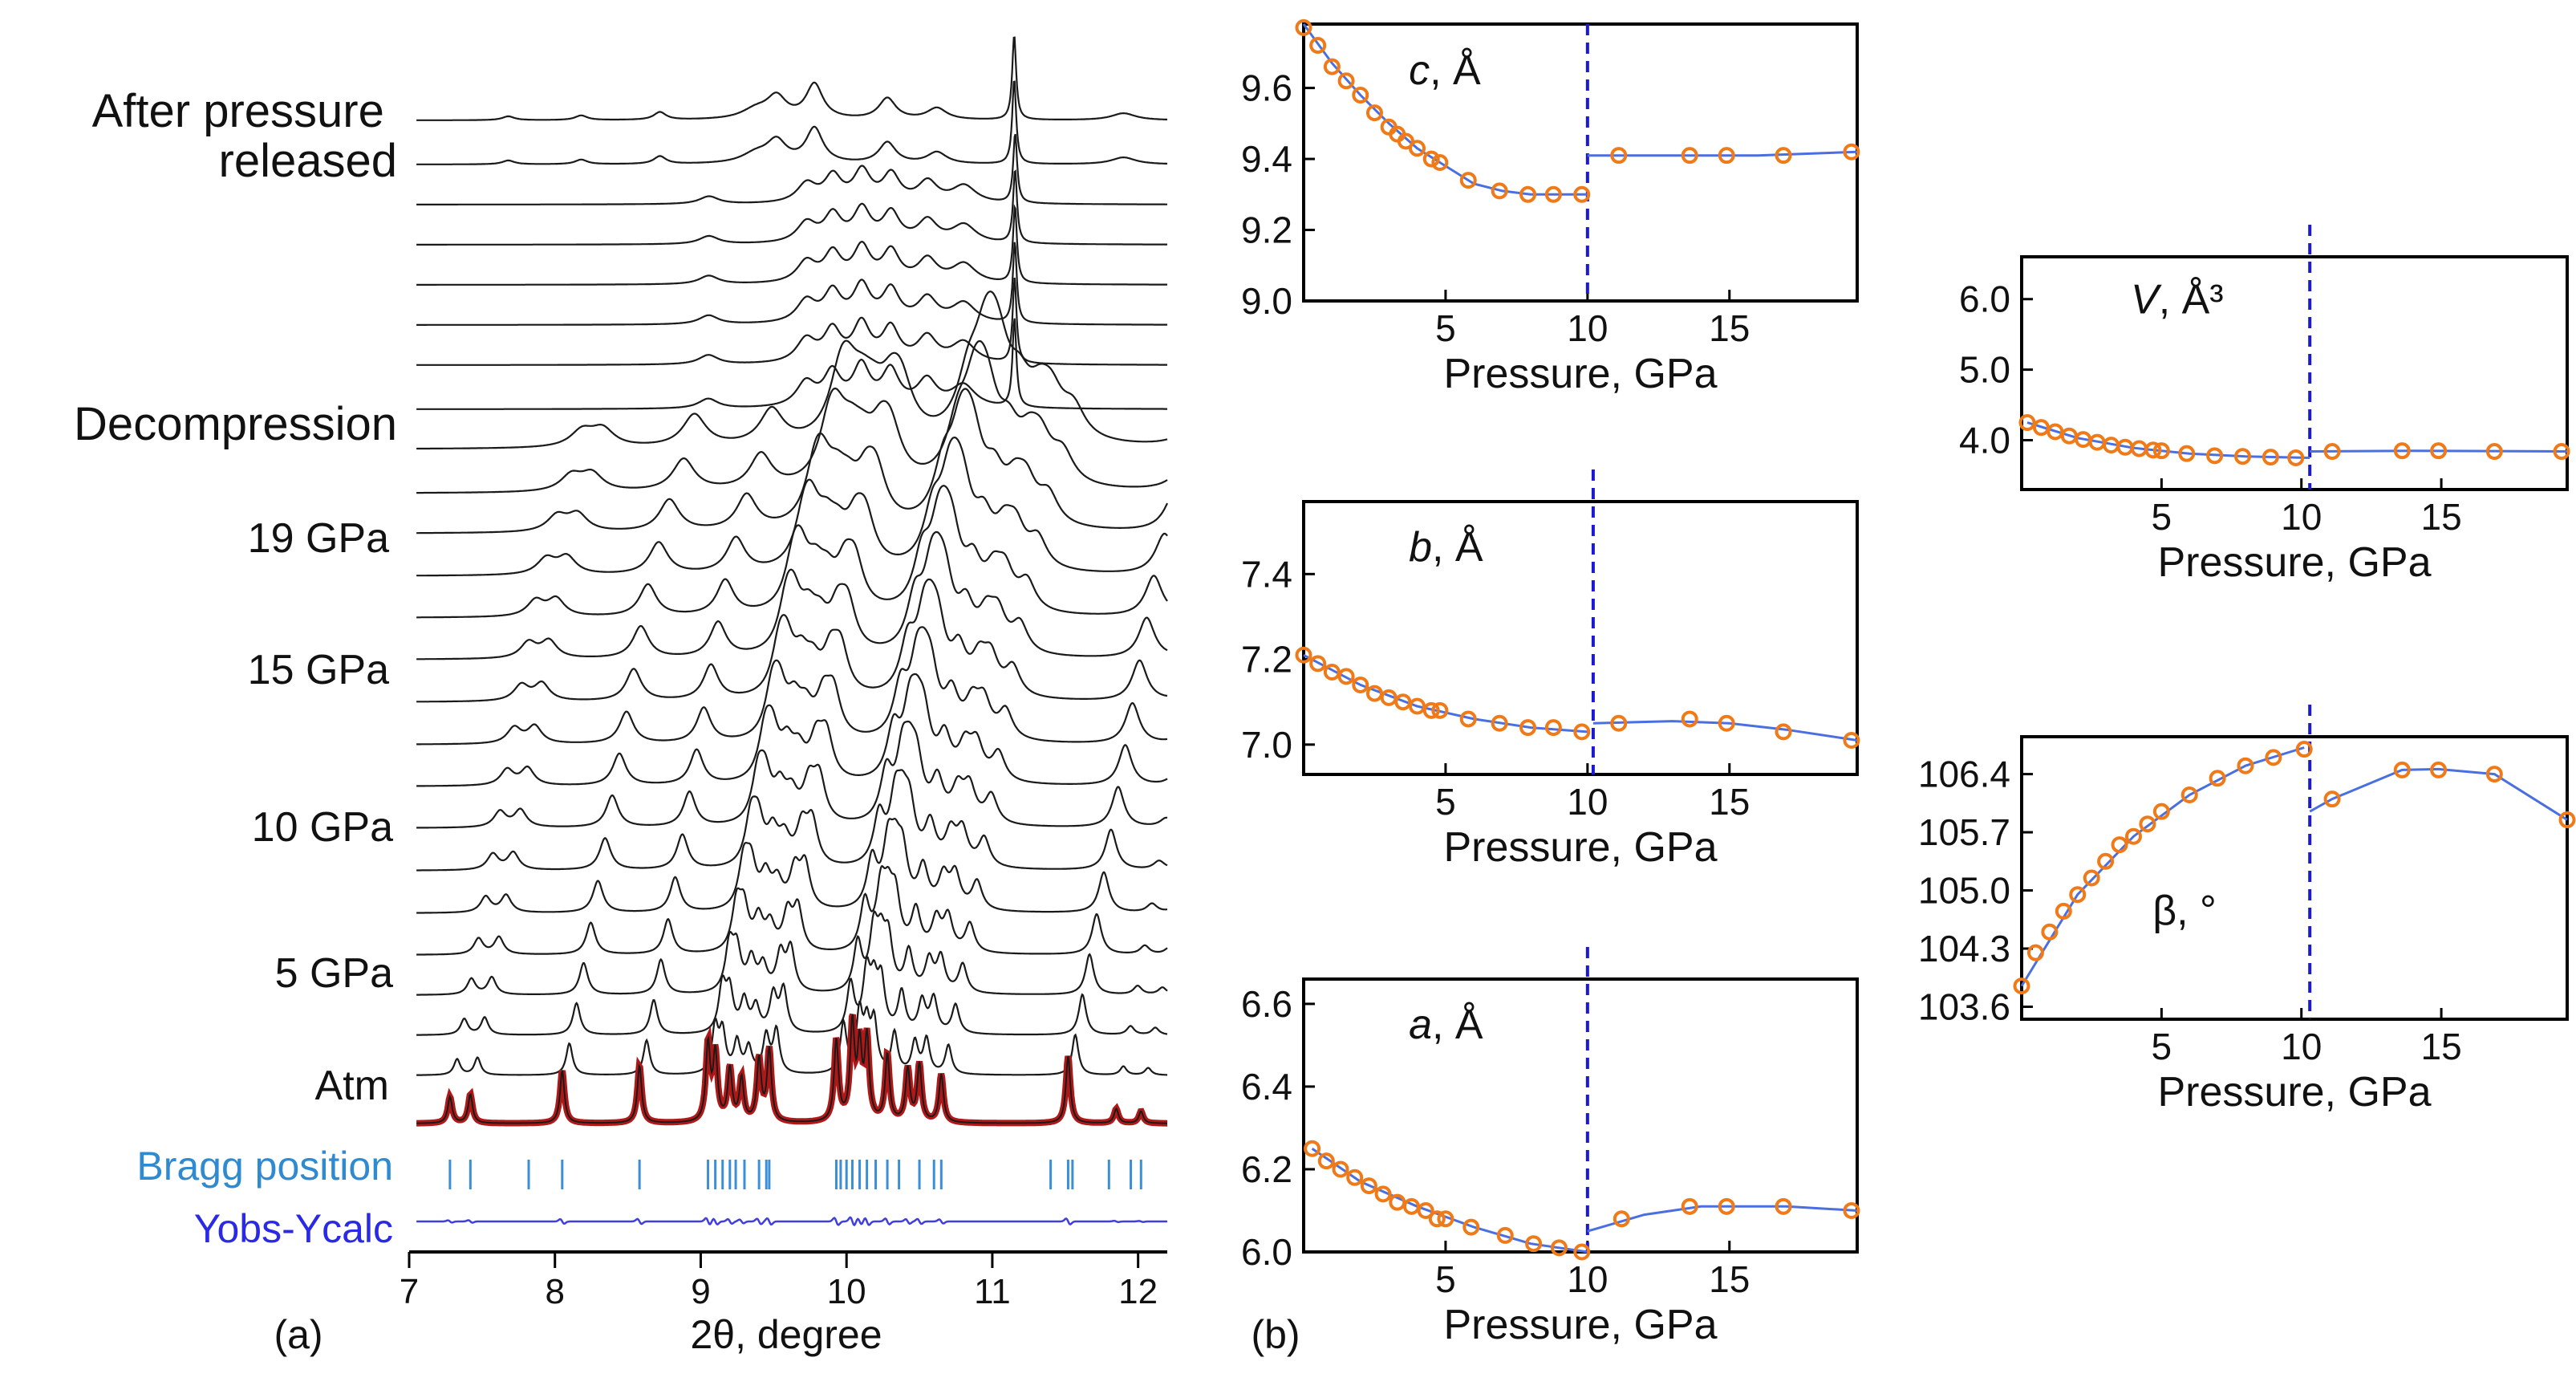 The width and height of the screenshot is (2576, 1398). Describe the element at coordinates (1580, 638) in the screenshot. I see `b-plot-frame` at that location.